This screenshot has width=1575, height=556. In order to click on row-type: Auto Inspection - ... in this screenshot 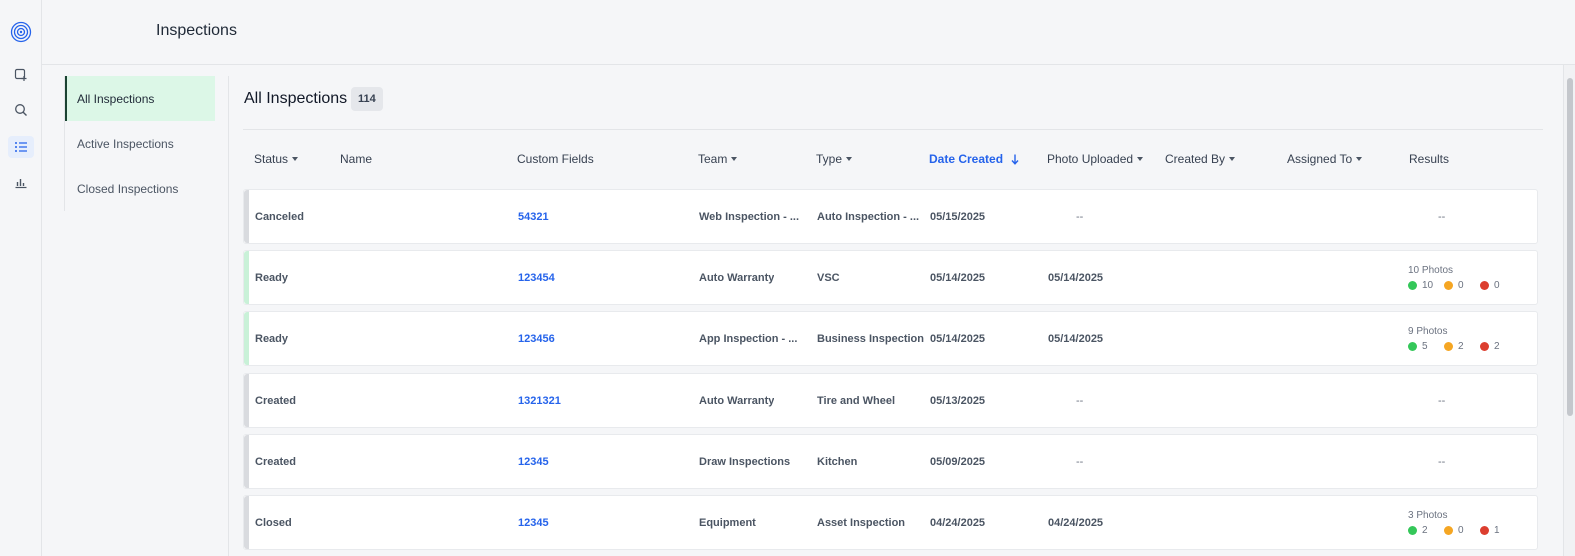, I will do `click(868, 216)`.